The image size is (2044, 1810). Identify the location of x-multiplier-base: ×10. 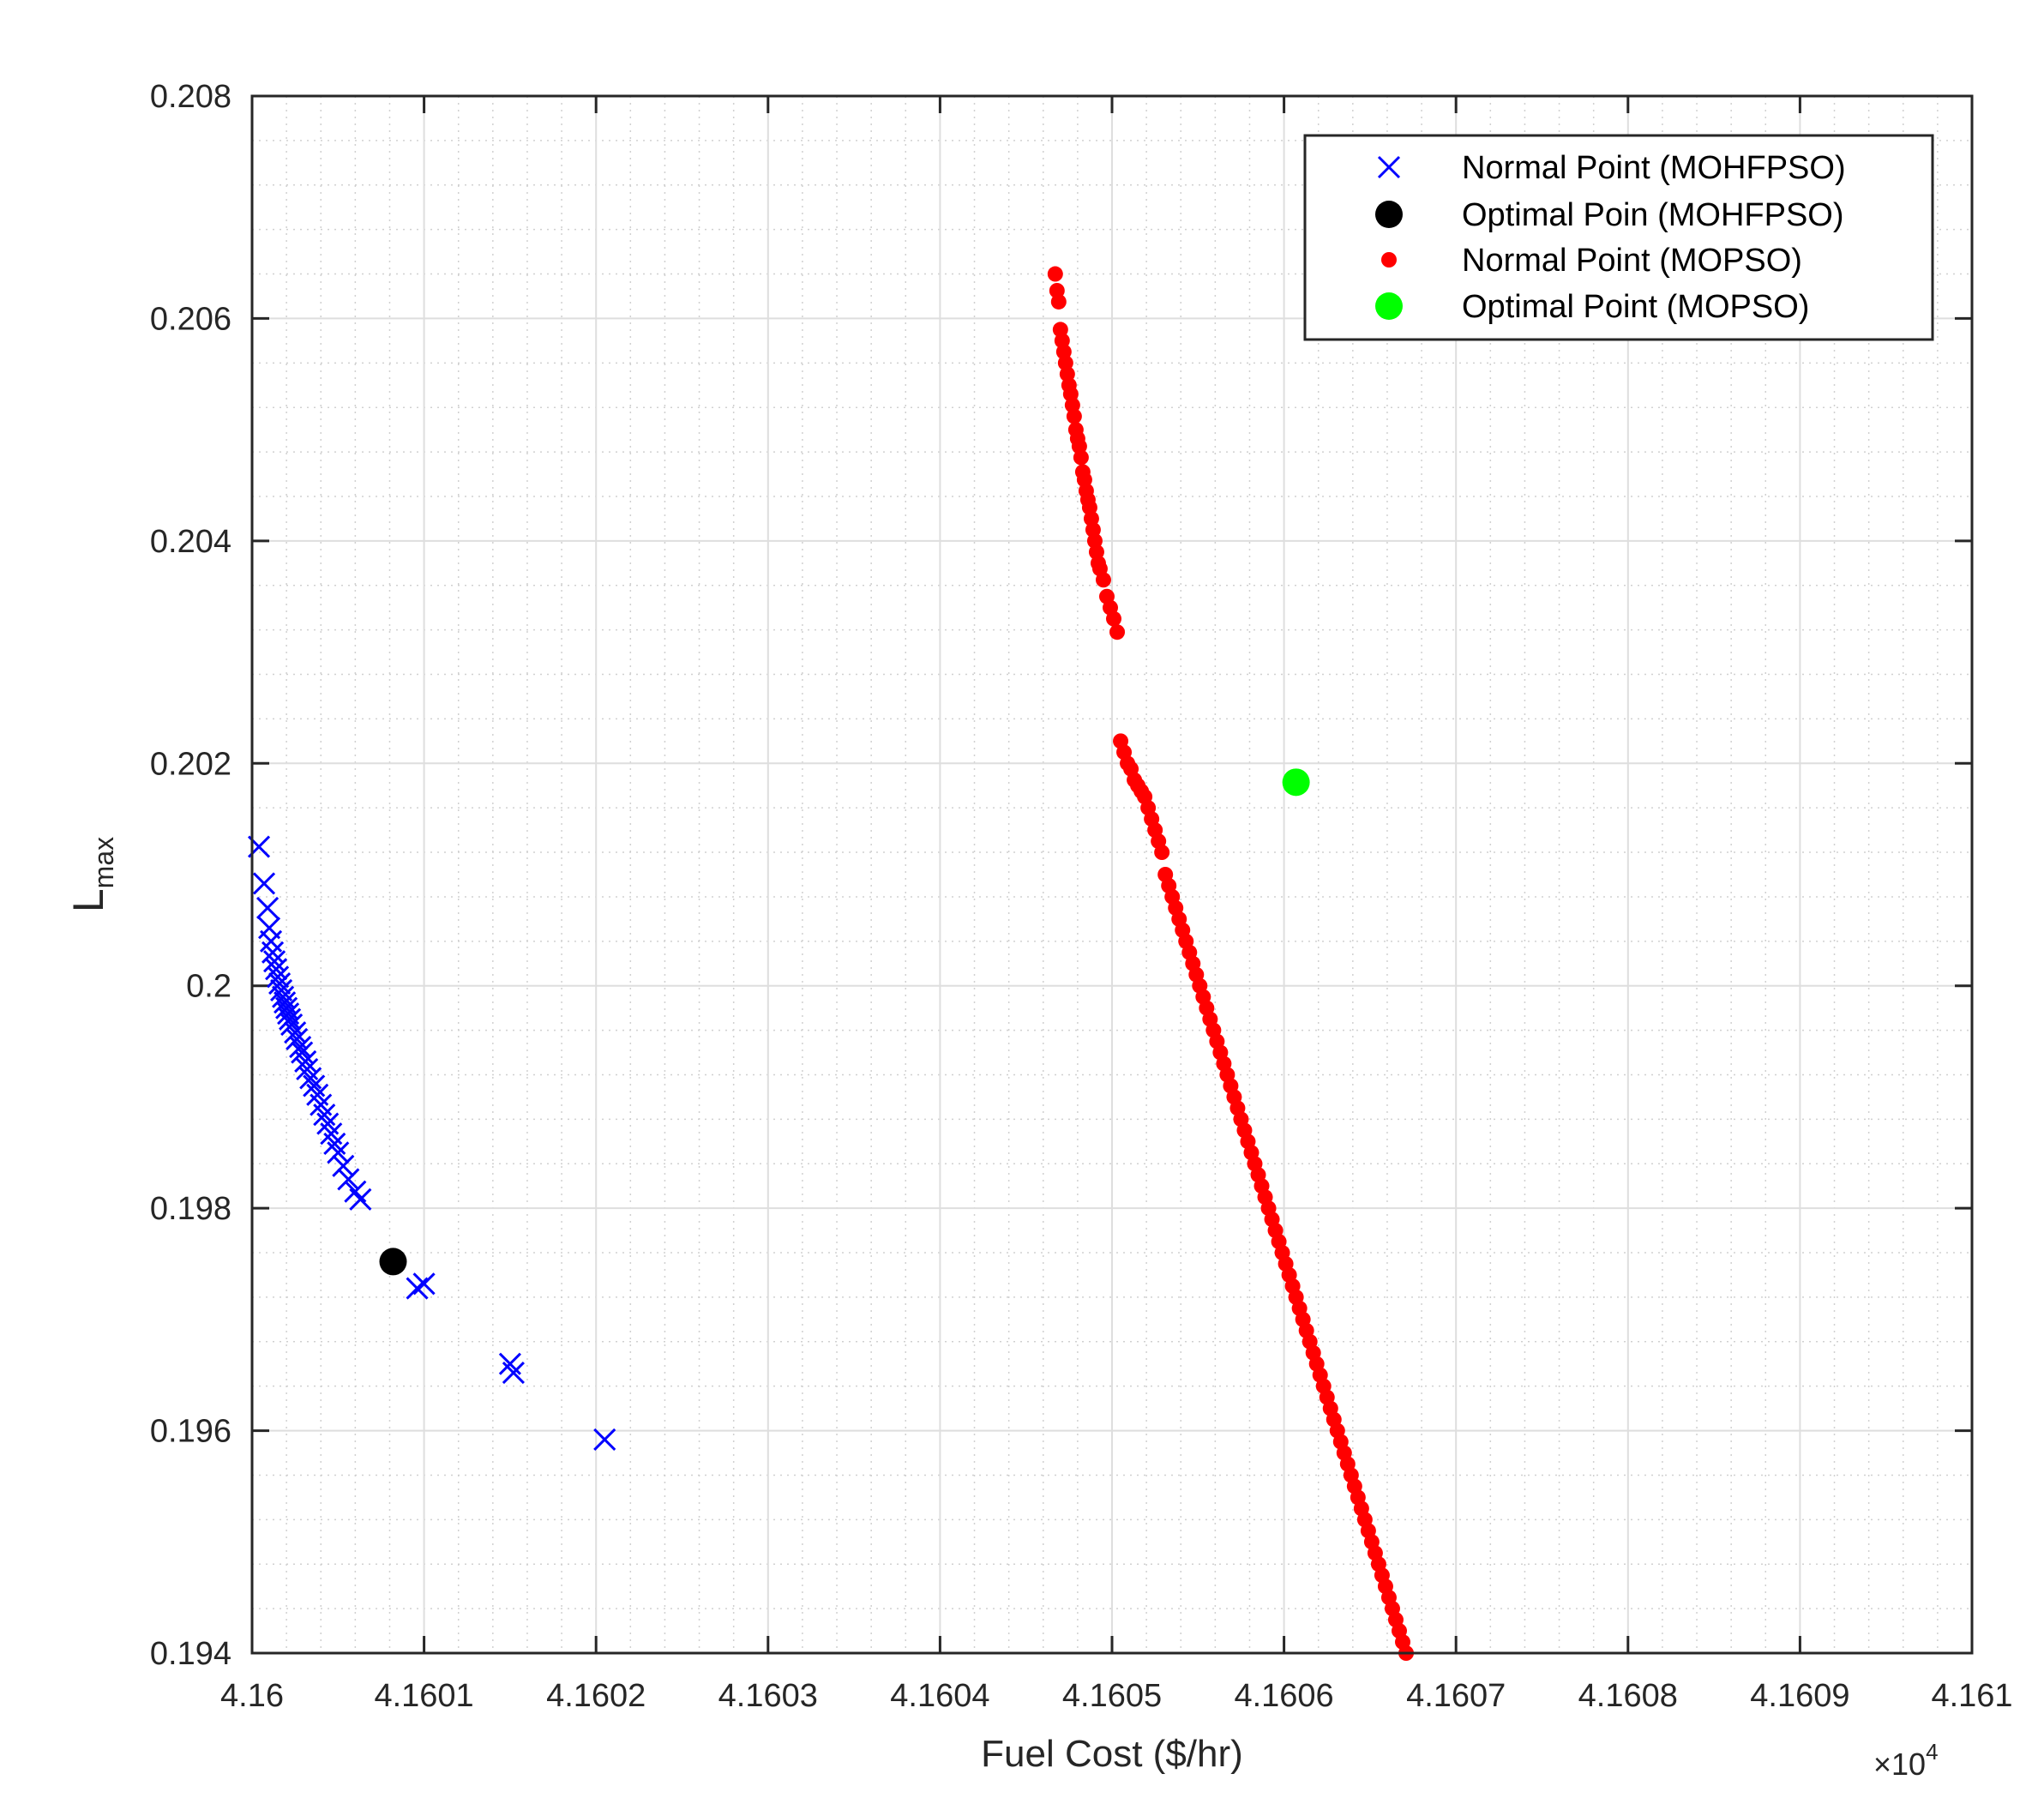
(1899, 1764).